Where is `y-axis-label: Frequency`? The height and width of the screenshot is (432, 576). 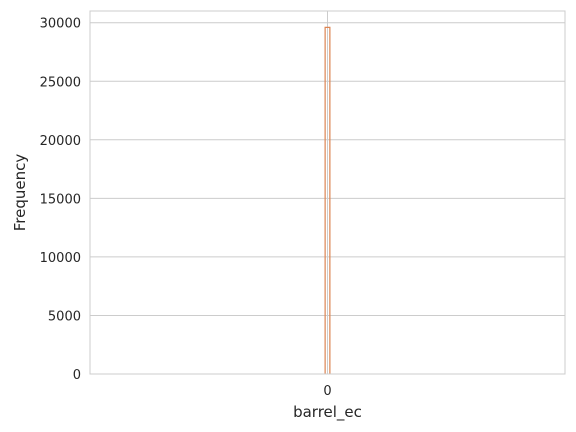
y-axis-label: Frequency is located at coordinates (20, 193).